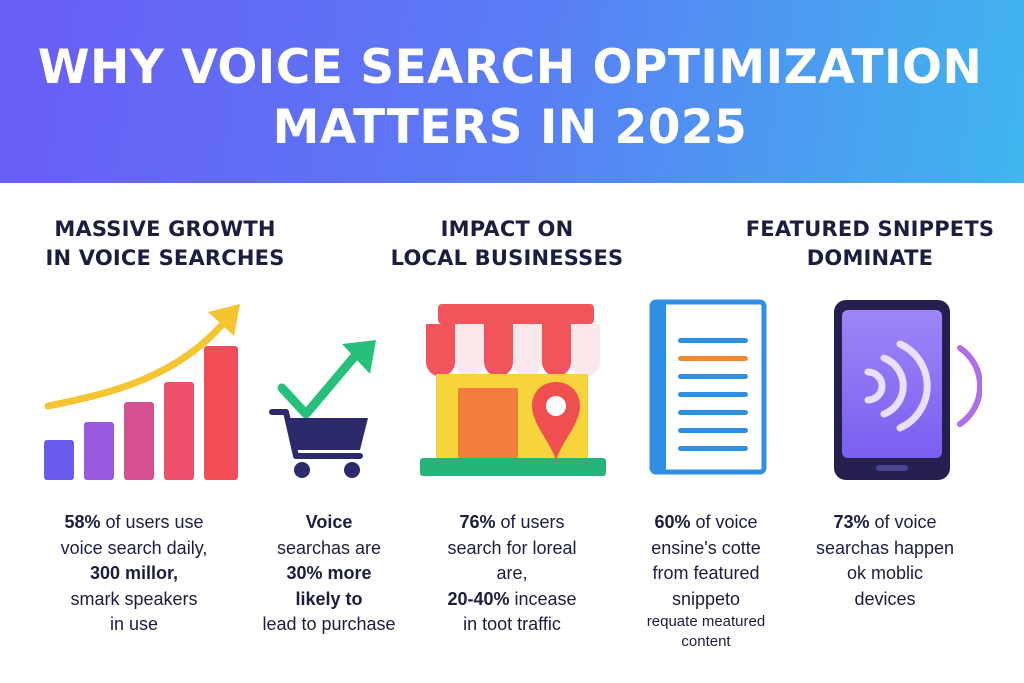 The image size is (1024, 683). What do you see at coordinates (908, 390) in the screenshot?
I see `smartphone-voice-icon` at bounding box center [908, 390].